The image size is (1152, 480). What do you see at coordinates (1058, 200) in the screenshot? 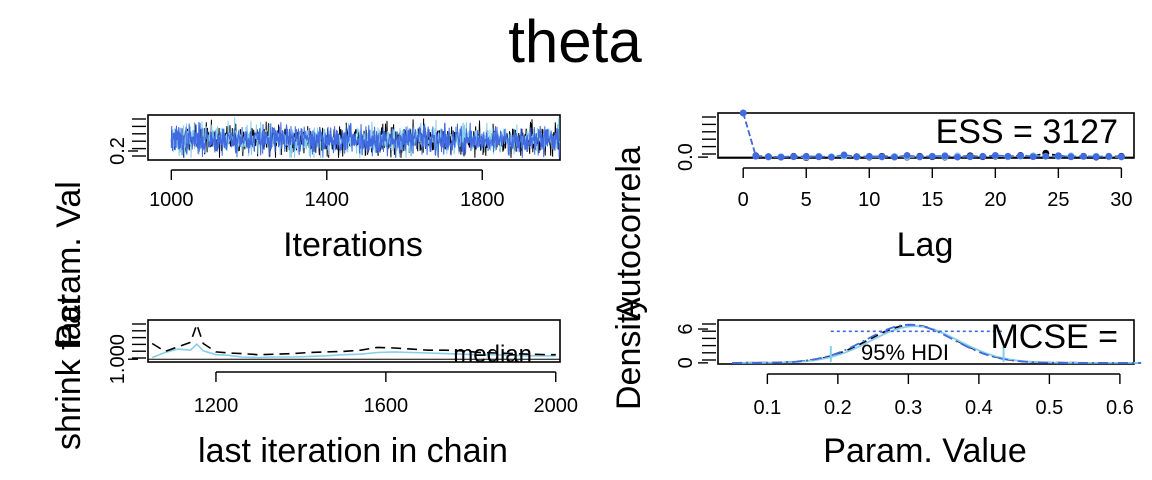
I see `autocorrelation-x-tick-label: 25` at bounding box center [1058, 200].